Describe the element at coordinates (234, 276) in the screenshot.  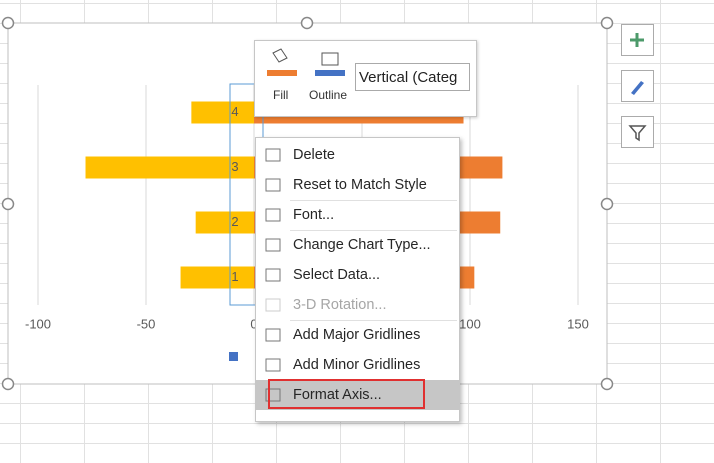
I see `y-tick-label: 1` at that location.